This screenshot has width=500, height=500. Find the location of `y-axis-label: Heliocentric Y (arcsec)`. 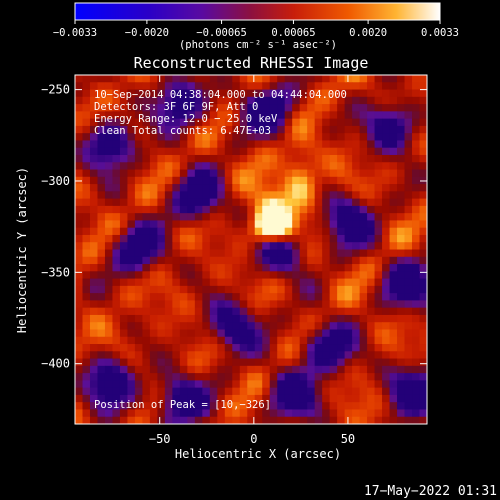

y-axis-label: Heliocentric Y (arcsec) is located at coordinates (22, 250).